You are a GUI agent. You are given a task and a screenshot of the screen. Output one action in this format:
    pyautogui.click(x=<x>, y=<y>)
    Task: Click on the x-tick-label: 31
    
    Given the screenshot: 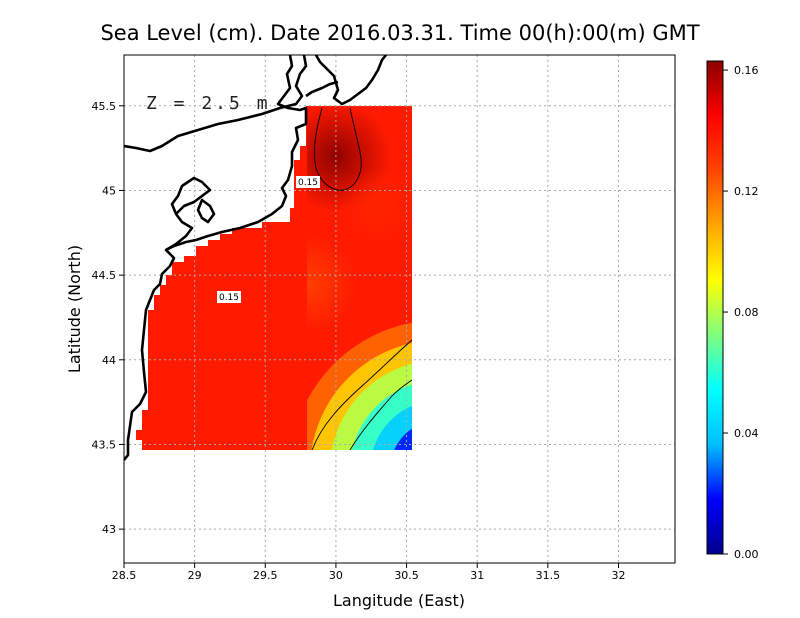 What is the action you would take?
    pyautogui.click(x=477, y=575)
    